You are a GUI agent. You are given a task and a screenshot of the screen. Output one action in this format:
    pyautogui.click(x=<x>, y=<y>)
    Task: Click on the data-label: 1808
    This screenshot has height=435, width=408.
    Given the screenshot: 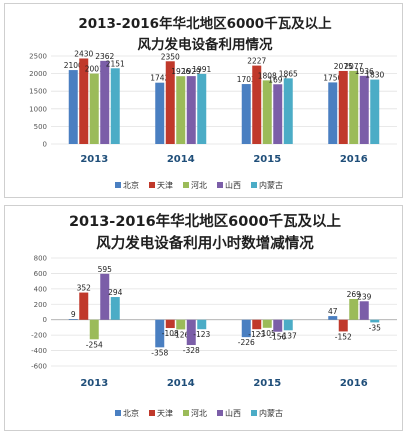 What is the action you would take?
    pyautogui.click(x=267, y=75)
    